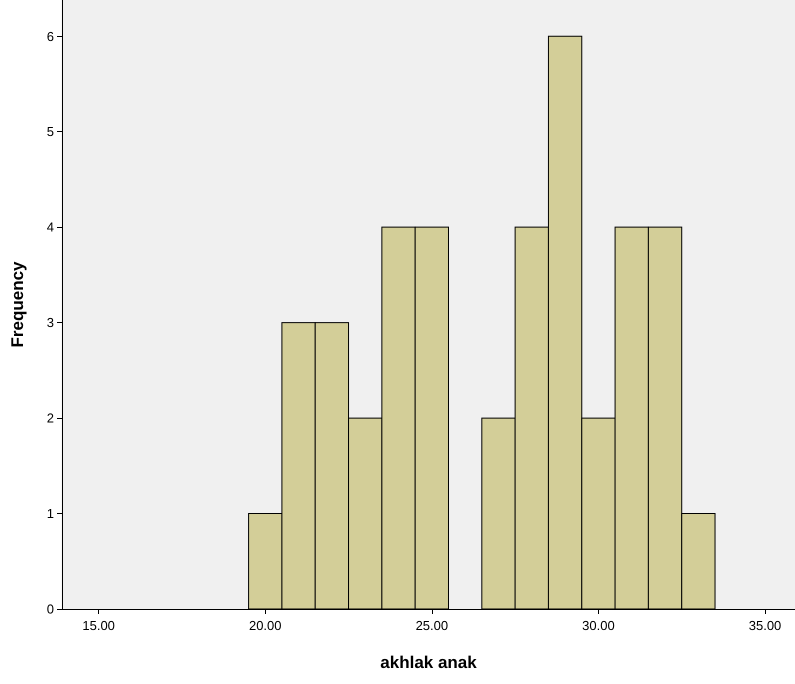  I want to click on y-tick-label: 3, so click(50, 322).